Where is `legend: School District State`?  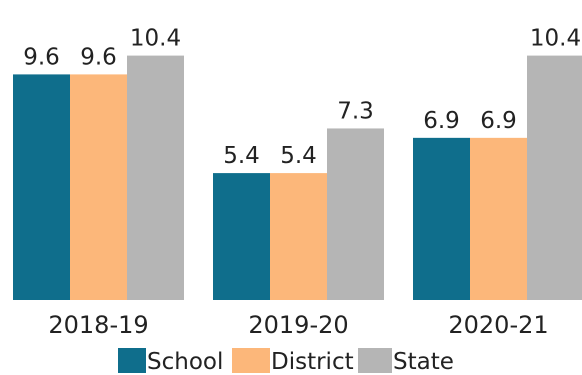 legend: School District State is located at coordinates (286, 361).